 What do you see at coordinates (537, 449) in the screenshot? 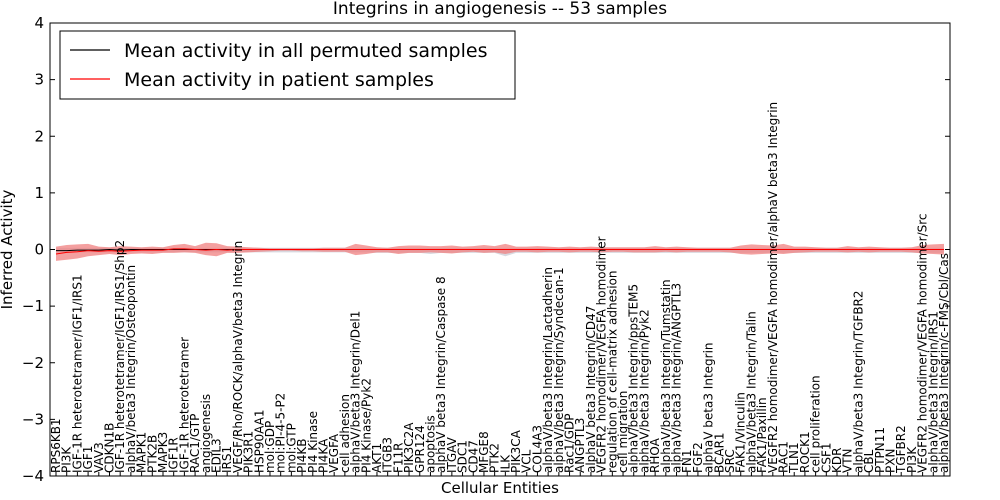
I see `x-tick-label: COL4A3` at bounding box center [537, 449].